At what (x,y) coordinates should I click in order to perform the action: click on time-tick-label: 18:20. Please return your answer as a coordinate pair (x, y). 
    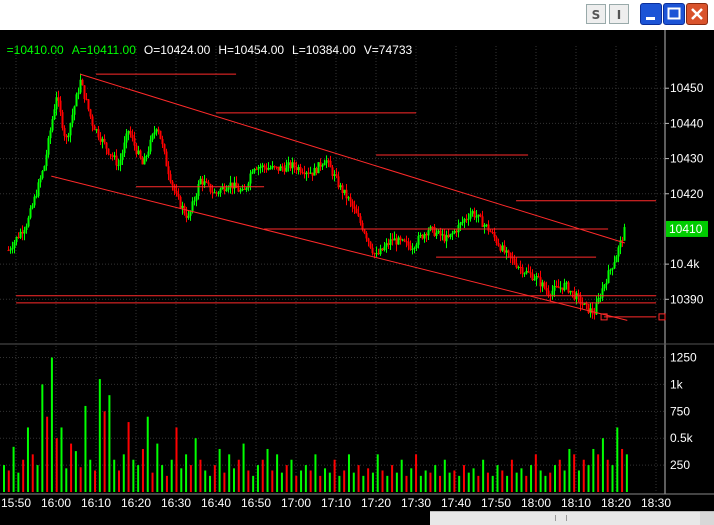
    Looking at the image, I should click on (616, 503).